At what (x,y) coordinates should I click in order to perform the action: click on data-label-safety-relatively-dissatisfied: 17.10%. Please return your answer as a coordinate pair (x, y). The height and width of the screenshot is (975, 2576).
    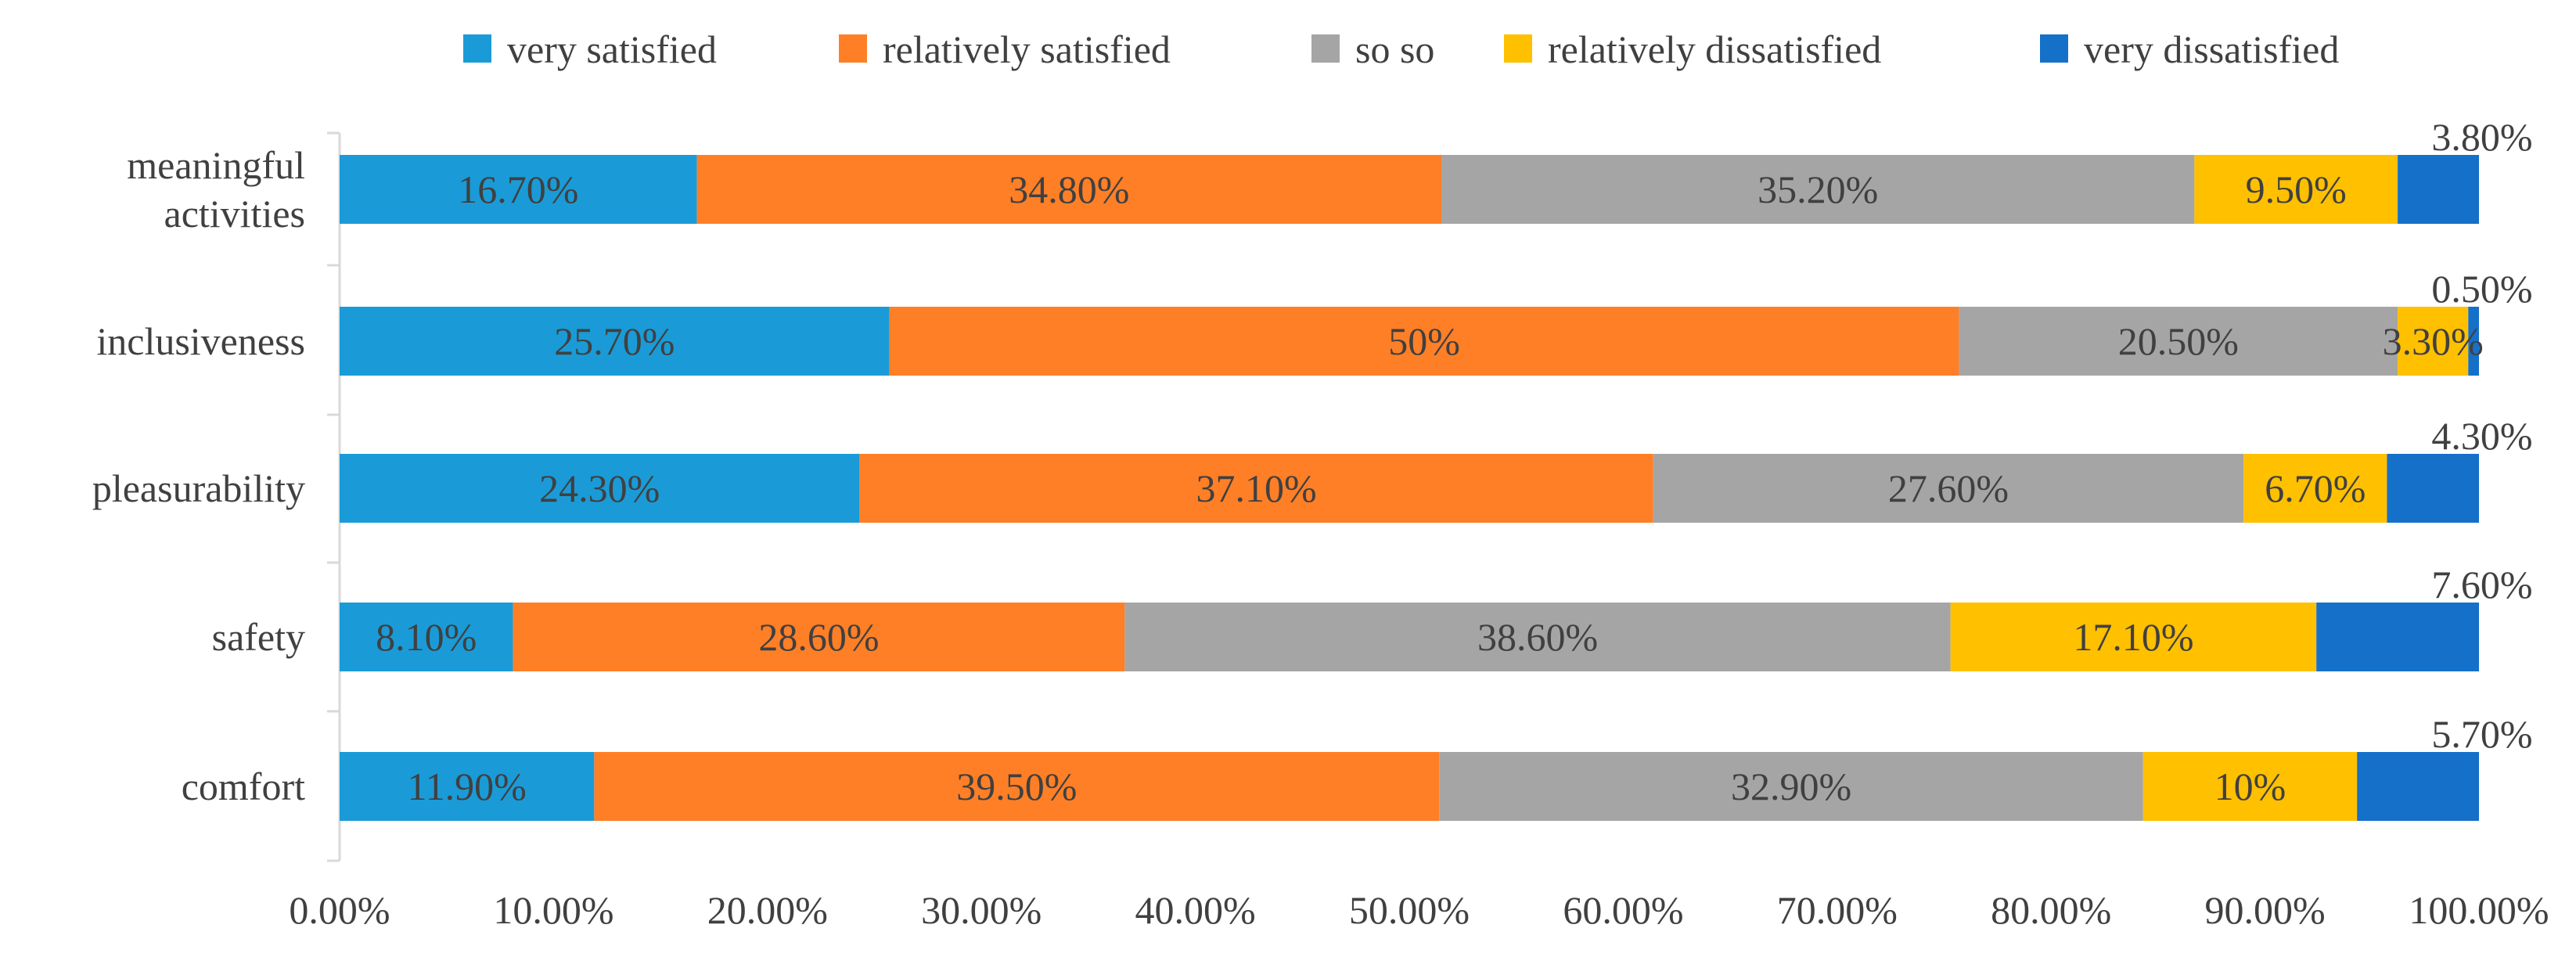
    Looking at the image, I should click on (2133, 637).